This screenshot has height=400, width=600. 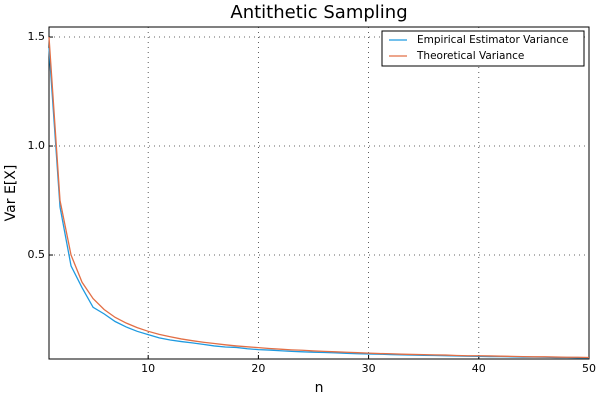 What do you see at coordinates (37, 36) in the screenshot?
I see `y-tick-label: 1.5` at bounding box center [37, 36].